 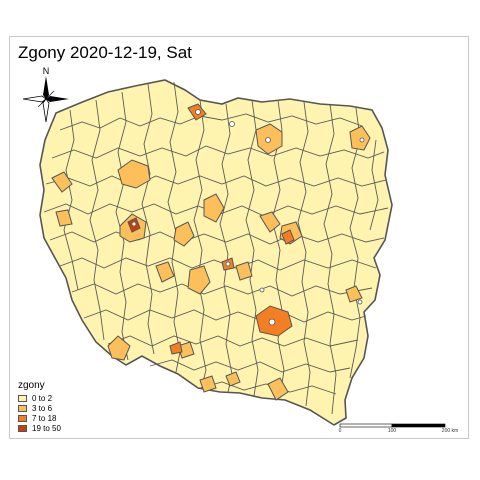 What do you see at coordinates (450, 431) in the screenshot?
I see `scale-label-200: 200 km` at bounding box center [450, 431].